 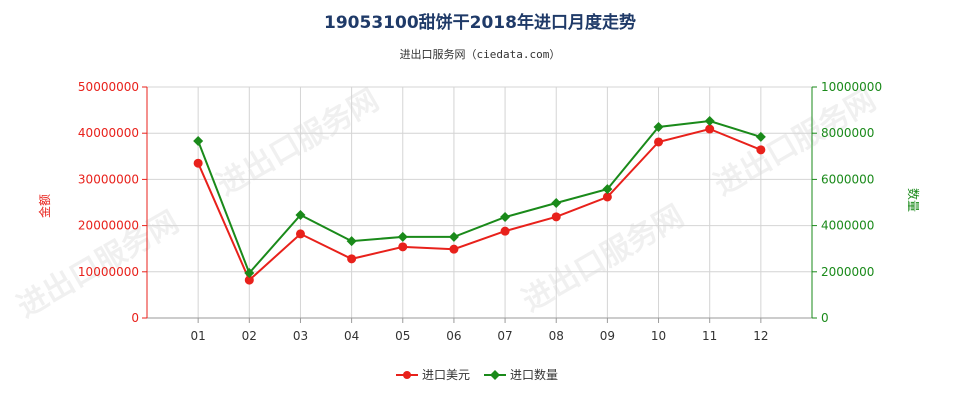 What do you see at coordinates (847, 179) in the screenshot?
I see `right-axis-tick-label: 6000000` at bounding box center [847, 179].